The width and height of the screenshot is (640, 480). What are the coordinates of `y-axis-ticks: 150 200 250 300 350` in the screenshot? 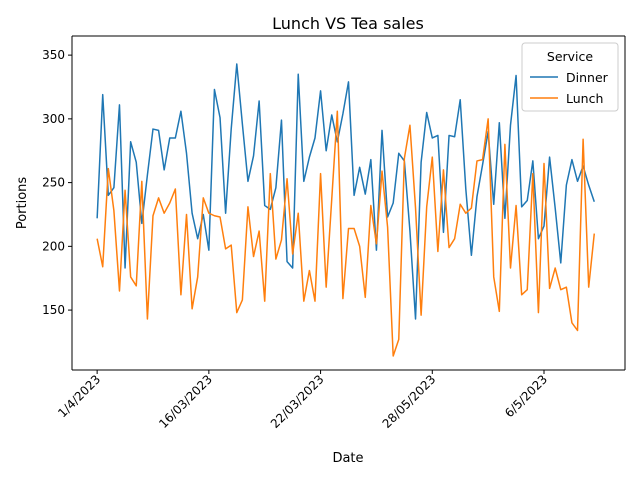 It's located at (57, 182).